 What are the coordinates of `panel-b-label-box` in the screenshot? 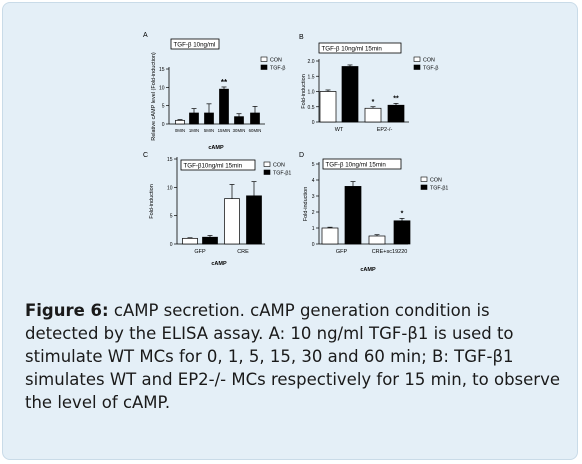 It's located at (360, 48).